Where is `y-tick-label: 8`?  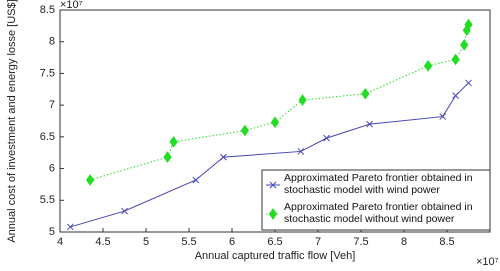
y-tick-label: 8 is located at coordinates (52, 42).